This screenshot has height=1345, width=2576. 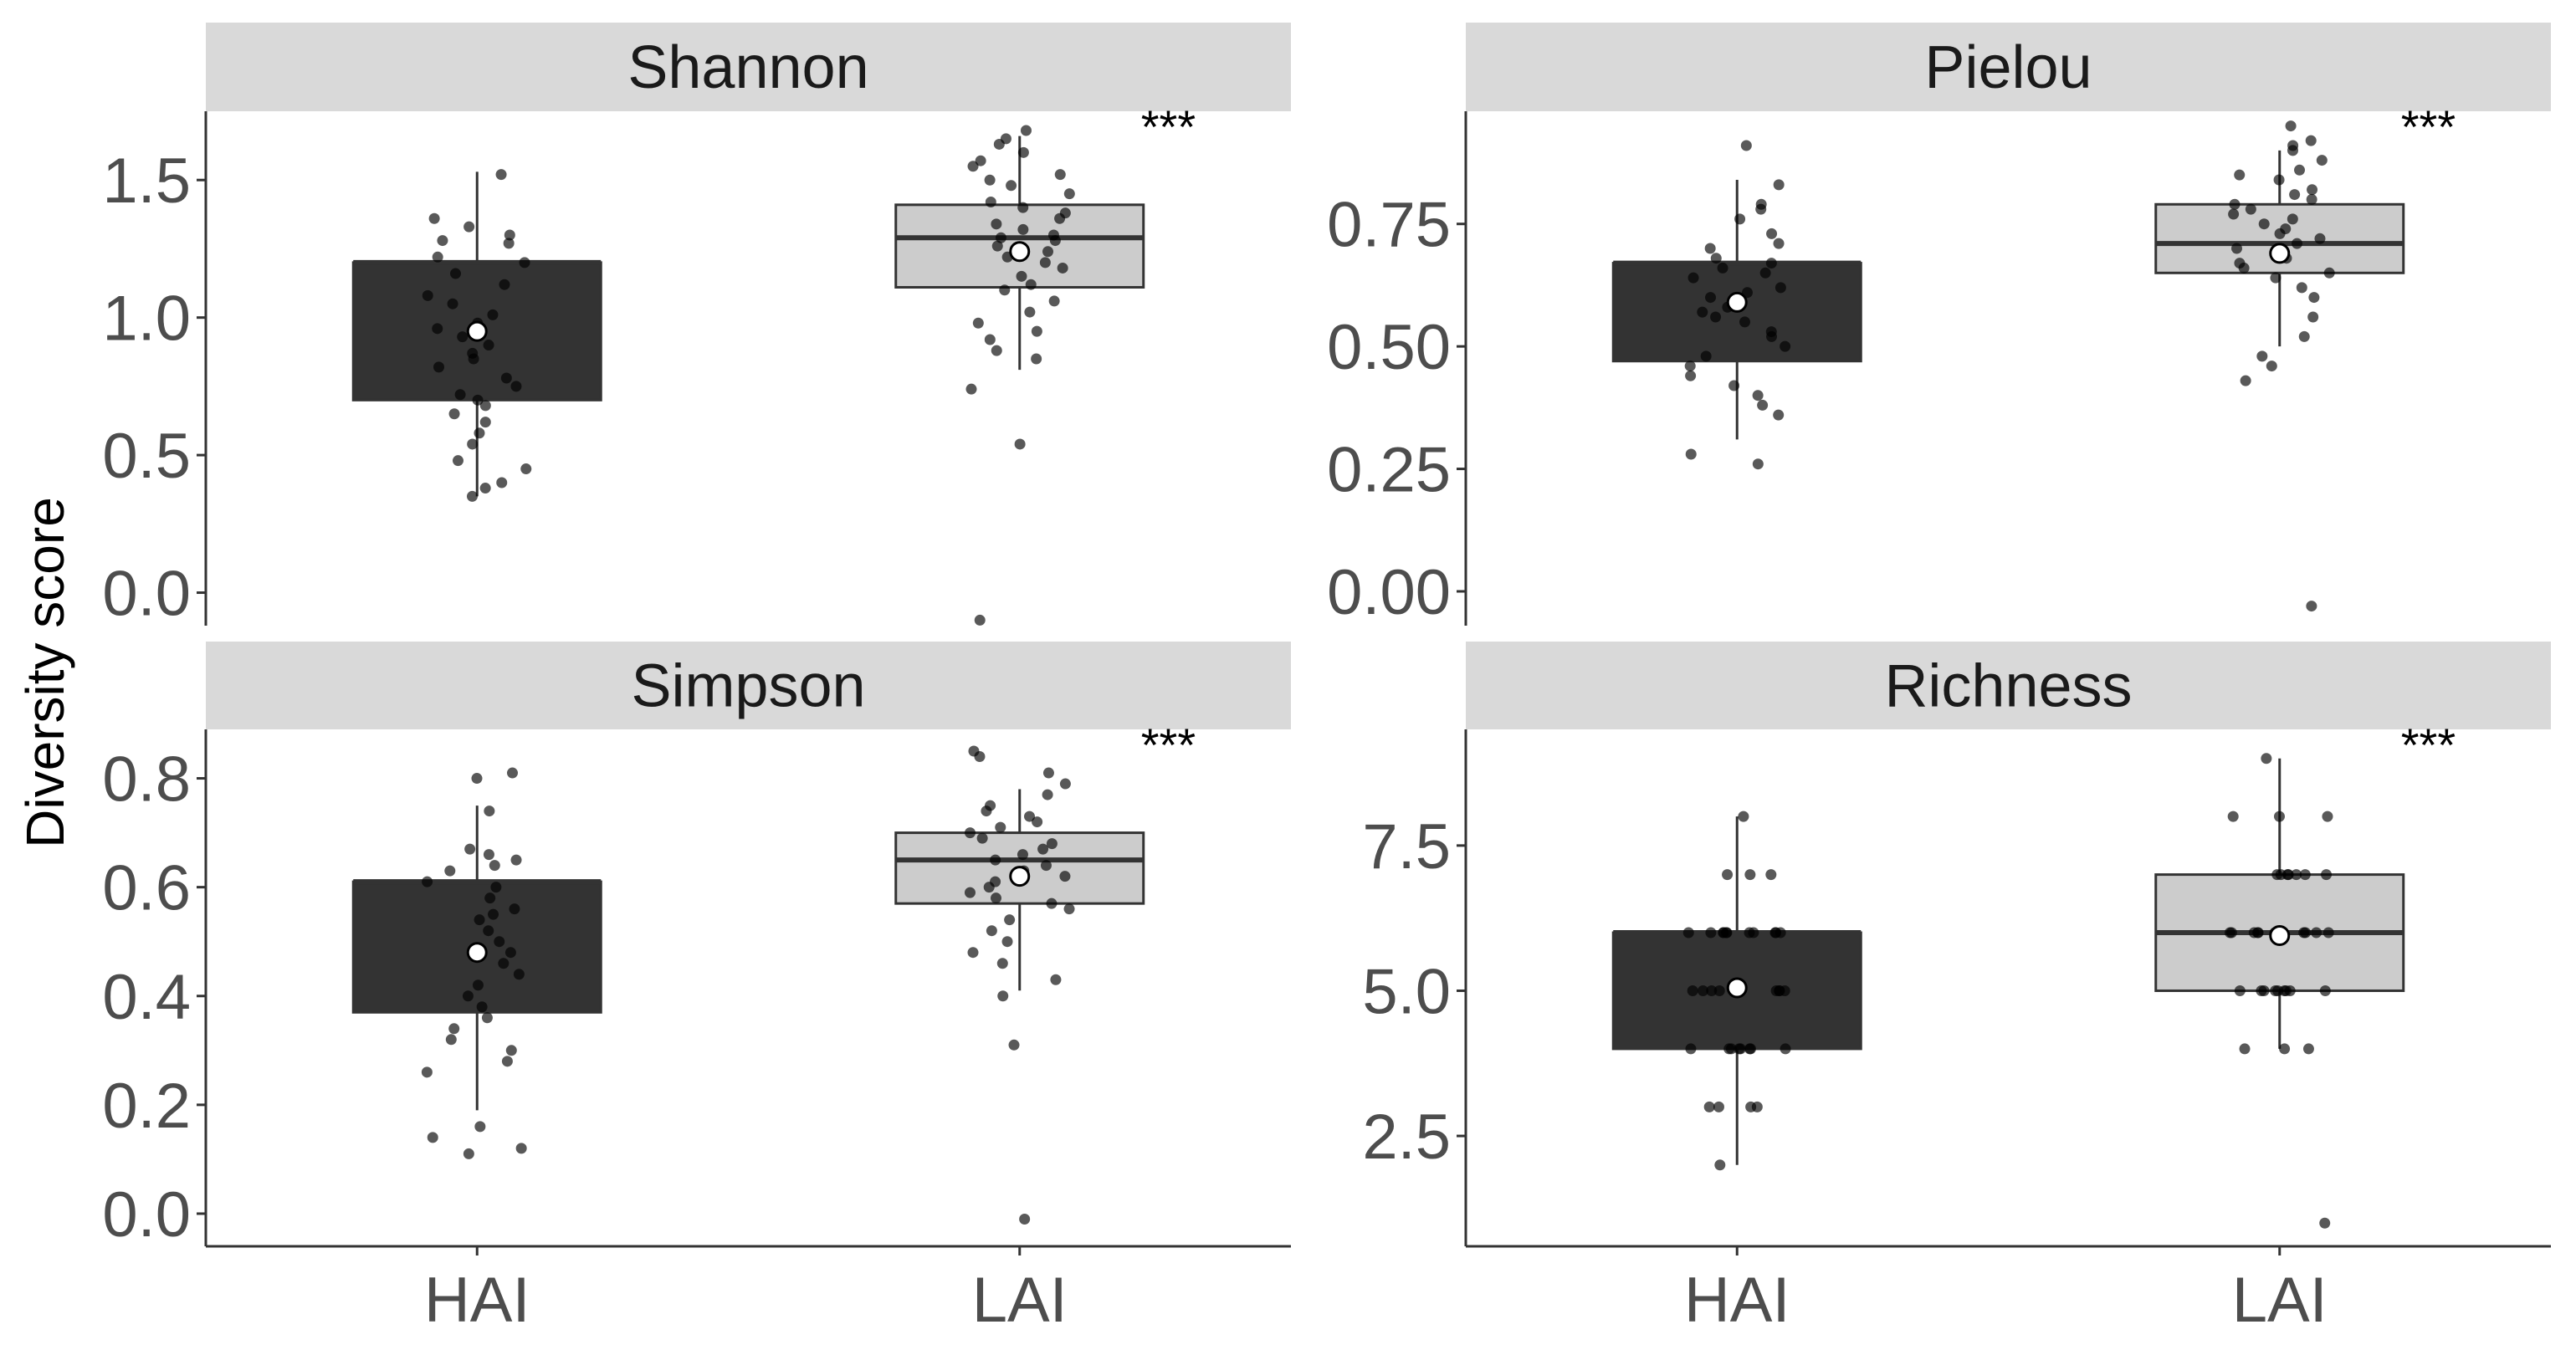 I want to click on significance-label: ***, so click(x=1168, y=745).